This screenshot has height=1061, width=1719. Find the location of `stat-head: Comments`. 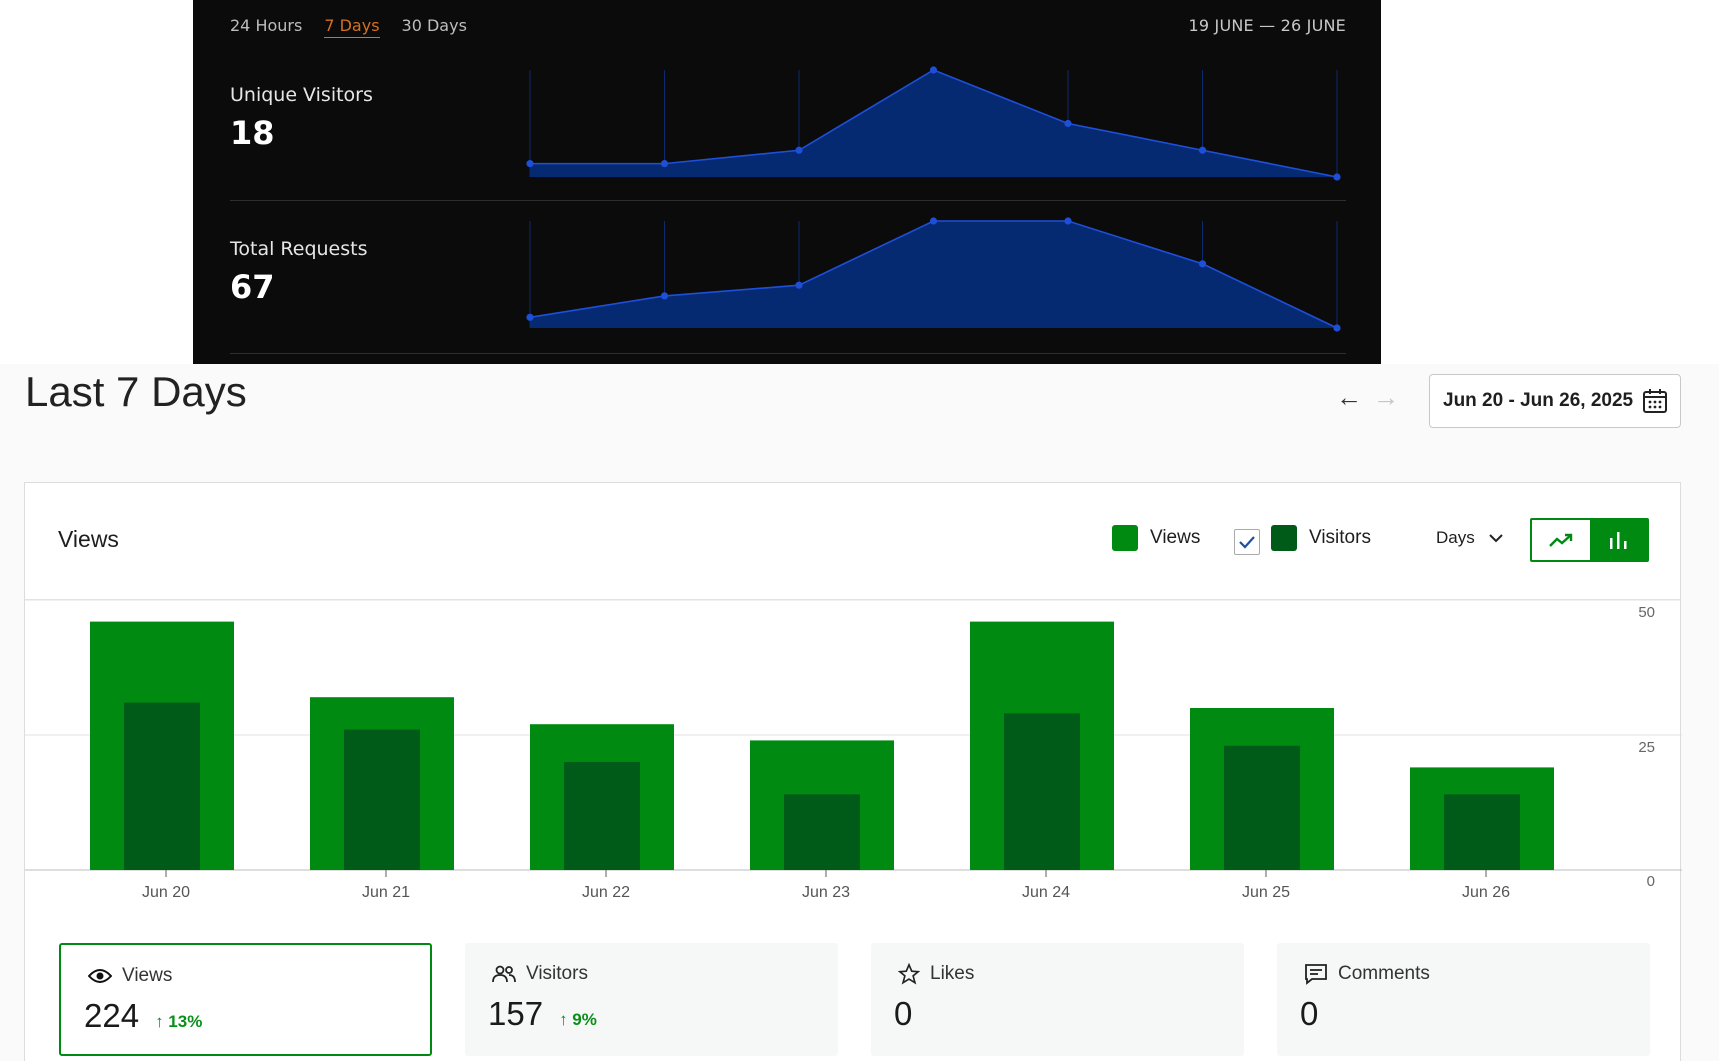

stat-head: Comments is located at coordinates (1367, 974).